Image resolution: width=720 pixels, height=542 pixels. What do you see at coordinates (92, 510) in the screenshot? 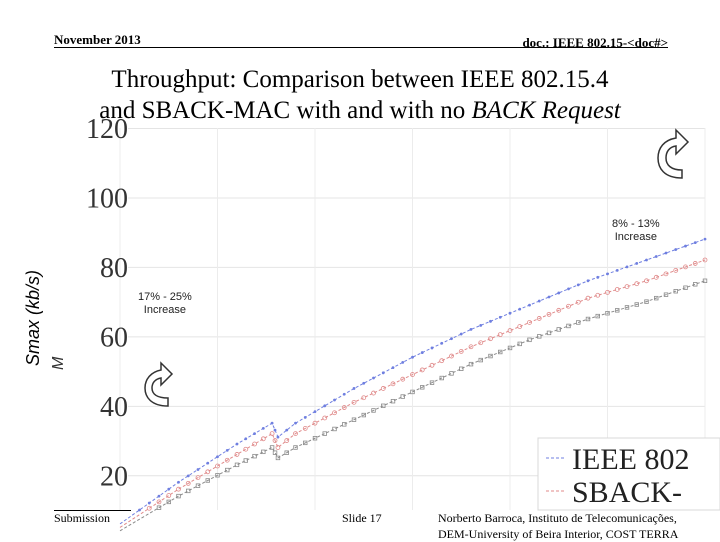
I see `footer-rule` at bounding box center [92, 510].